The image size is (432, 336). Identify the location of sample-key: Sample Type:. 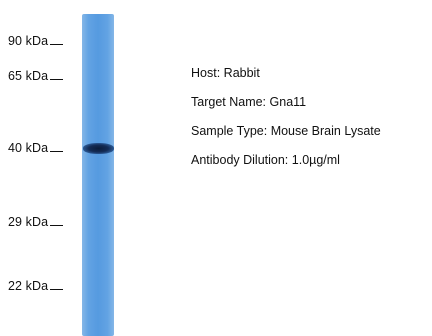
(229, 131).